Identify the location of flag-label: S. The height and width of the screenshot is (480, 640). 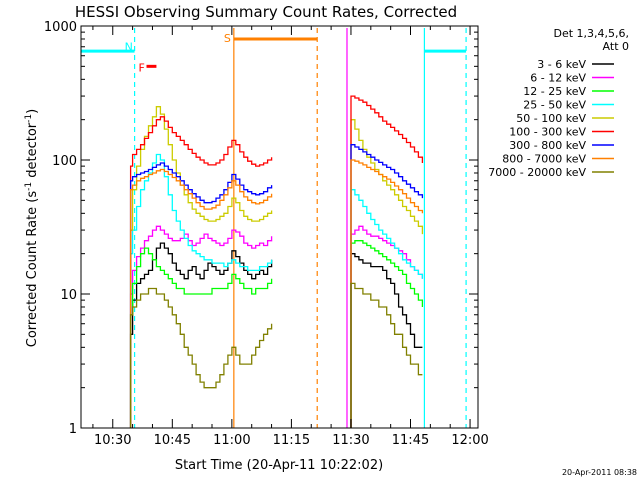
(227, 38).